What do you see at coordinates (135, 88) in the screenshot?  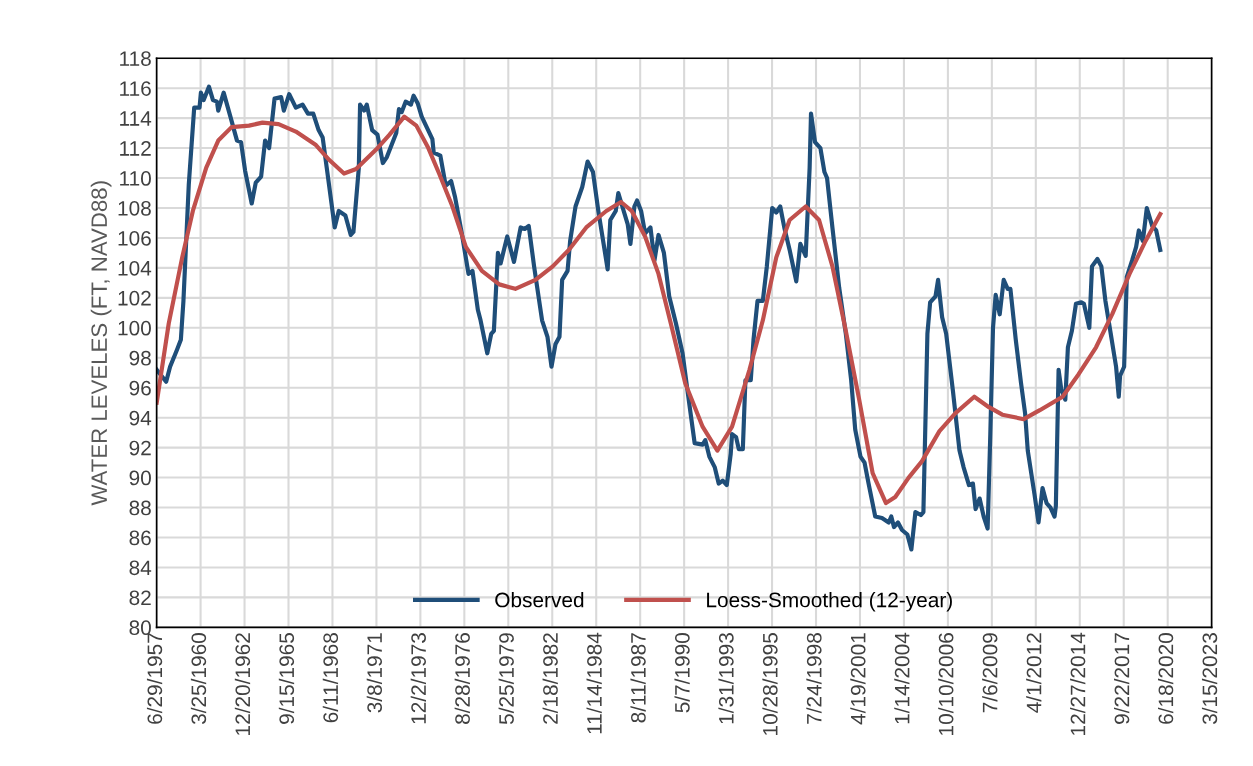 I see `y-tick-label: 116` at bounding box center [135, 88].